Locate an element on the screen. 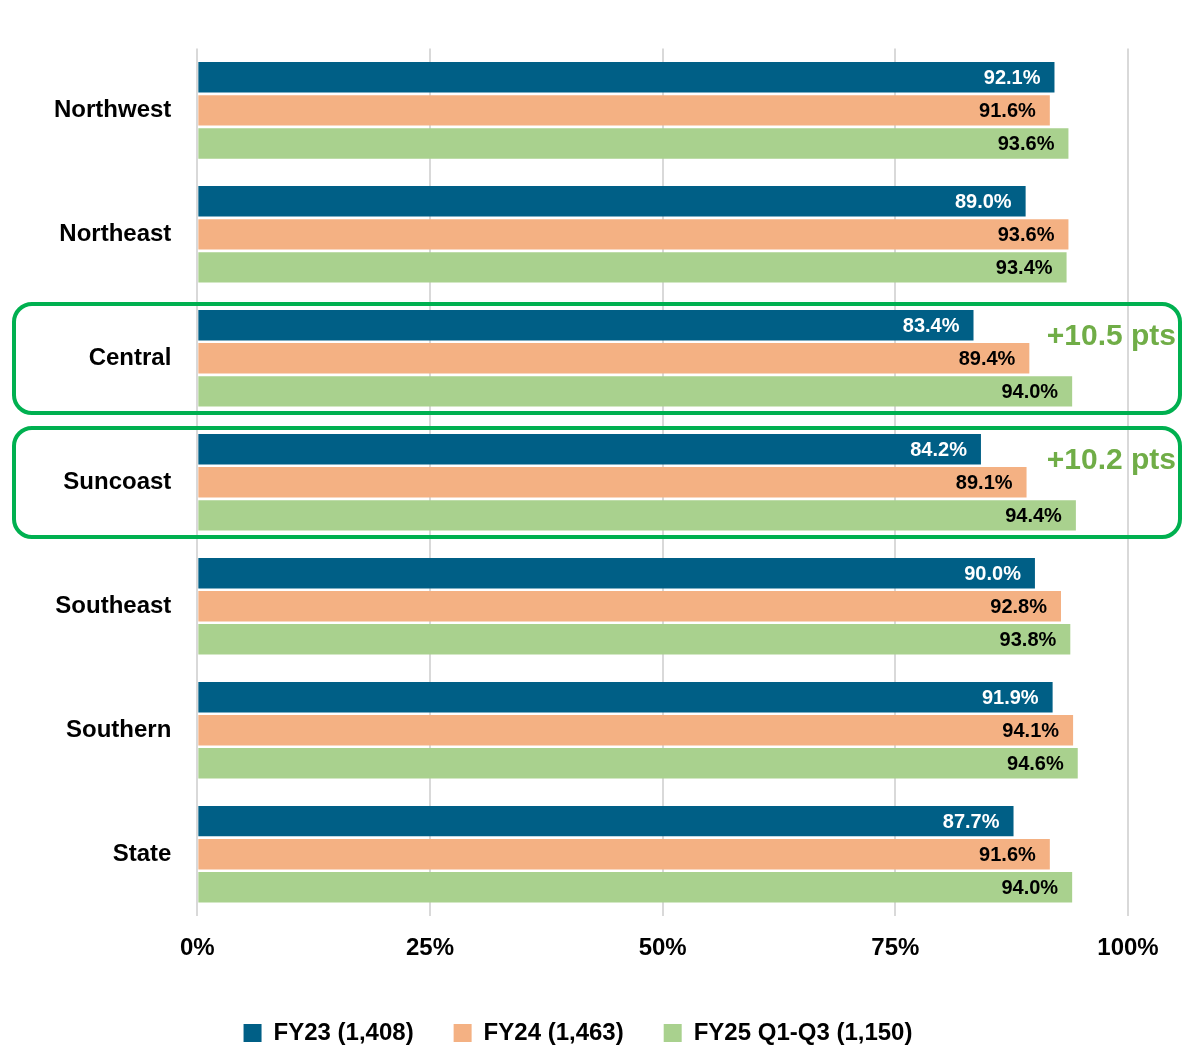 The width and height of the screenshot is (1194, 1063). y-tick-label: Southeast is located at coordinates (113, 604).